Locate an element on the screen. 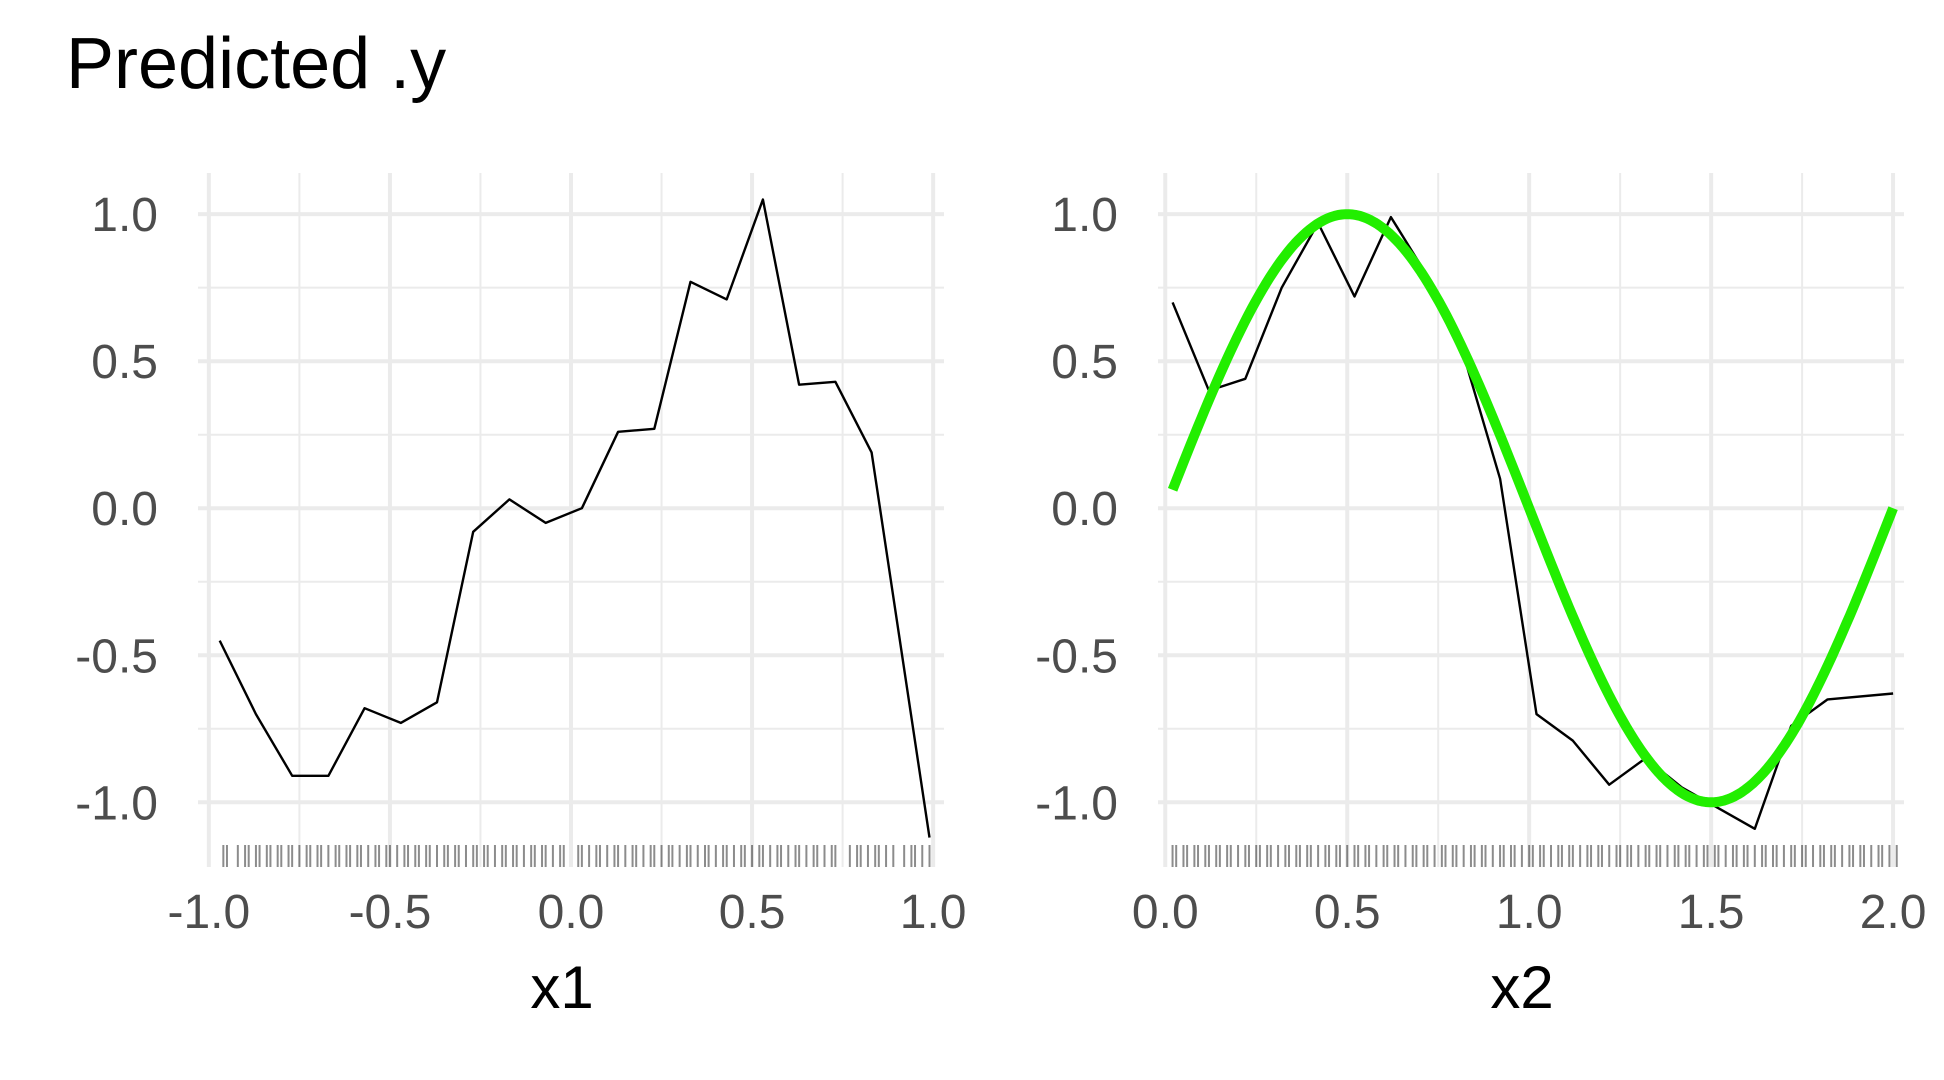  x-axis-label: x2 is located at coordinates (1521, 987).